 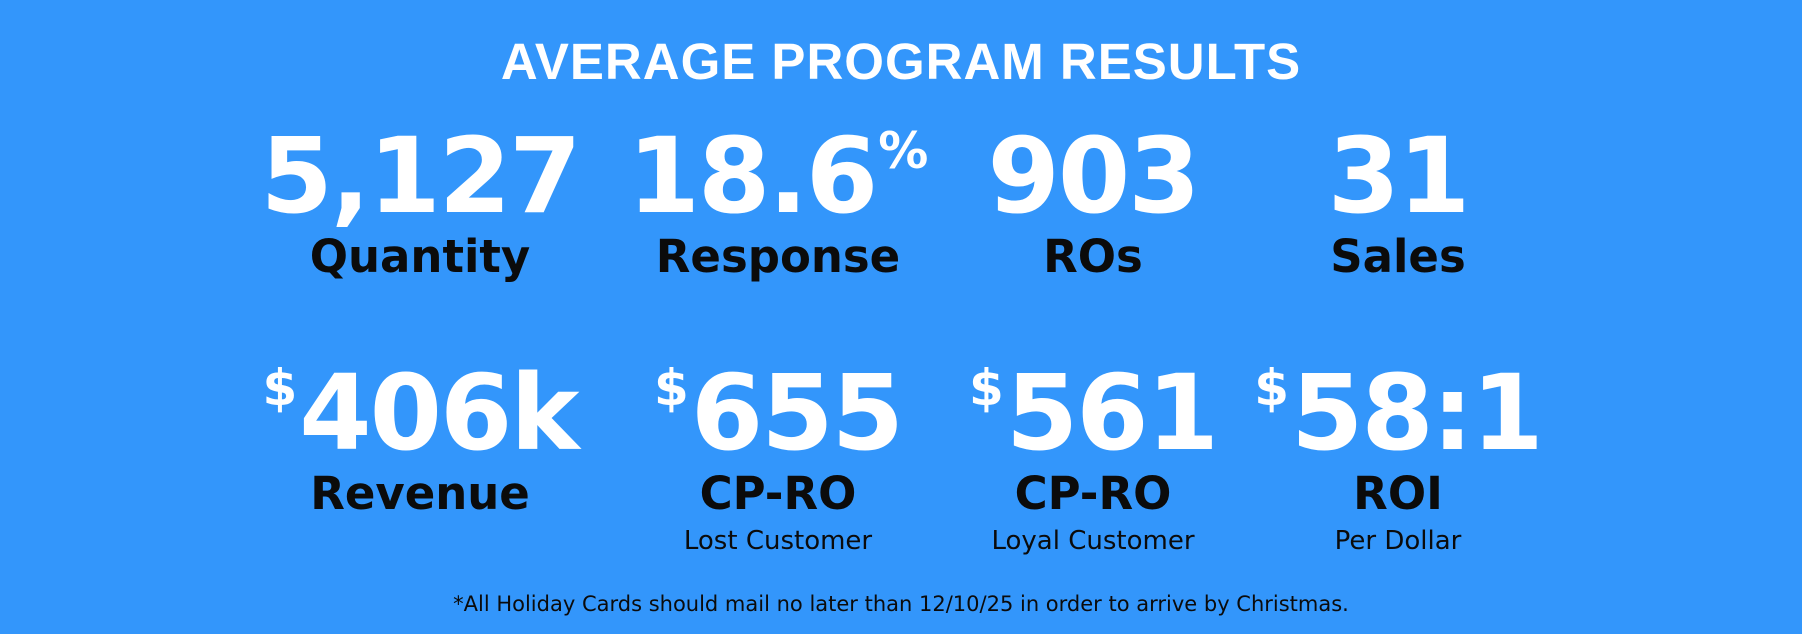 I want to click on stat-cp-ro-loyal: $561 CP-RO Loyal Customer, so click(x=1093, y=457).